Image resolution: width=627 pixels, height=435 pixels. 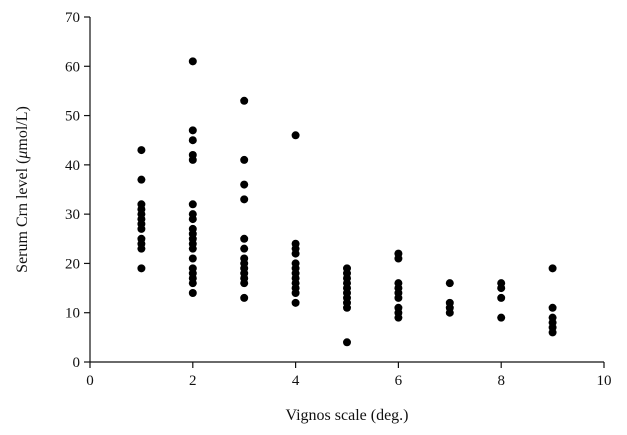 I want to click on y-tick-label: 30, so click(x=72, y=215).